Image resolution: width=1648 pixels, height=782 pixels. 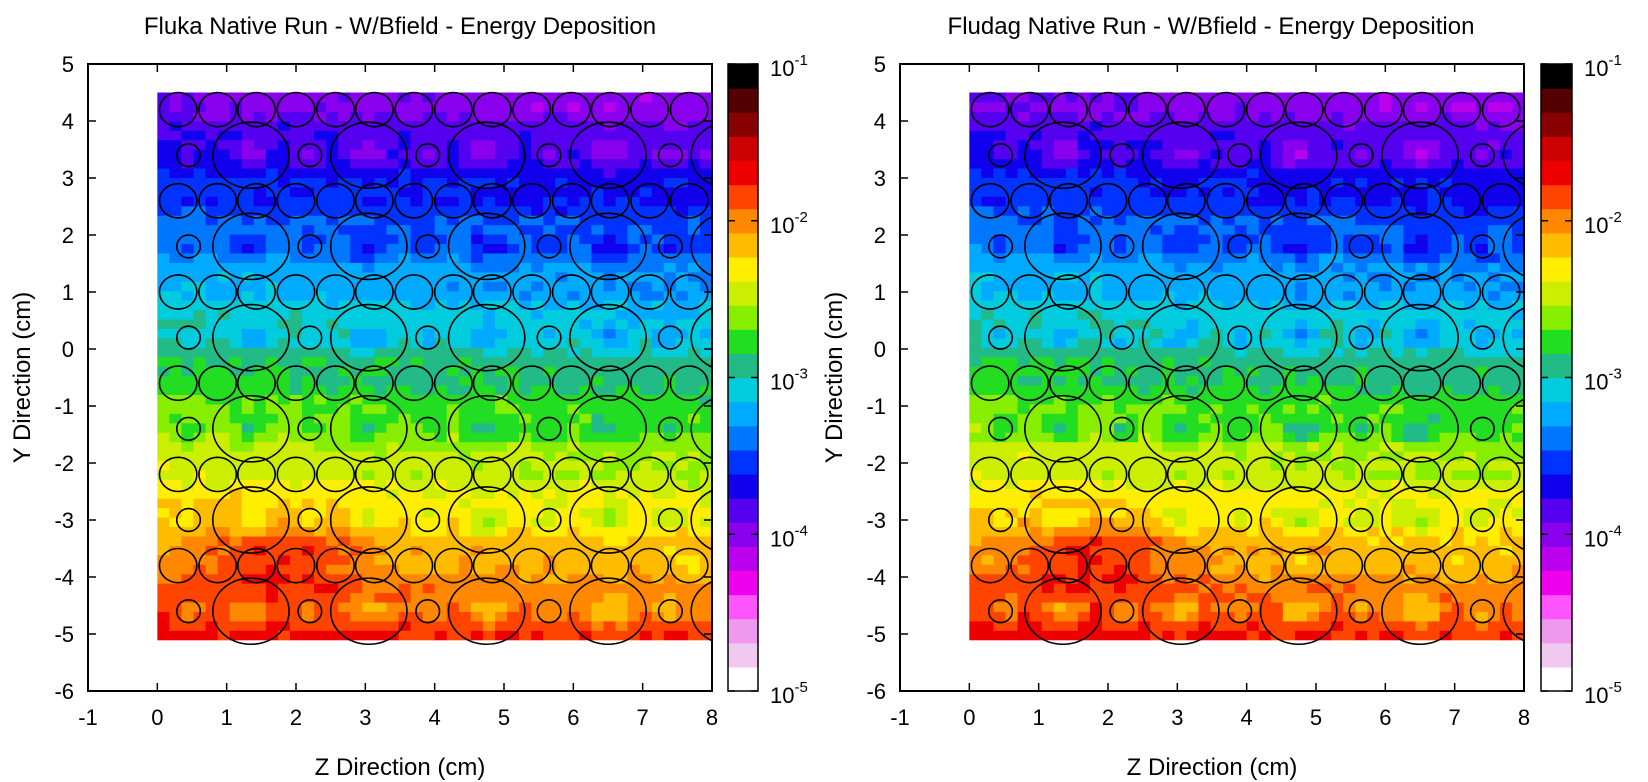 What do you see at coordinates (743, 269) in the screenshot?
I see `colorbar-swatch` at bounding box center [743, 269].